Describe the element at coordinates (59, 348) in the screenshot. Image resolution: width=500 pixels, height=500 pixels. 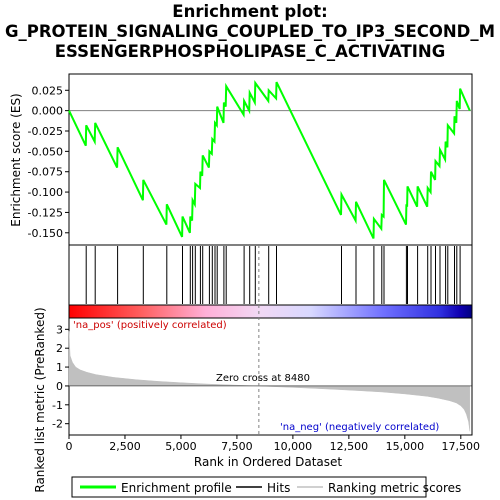
I see `ranking-y-tick-label: 2` at that location.